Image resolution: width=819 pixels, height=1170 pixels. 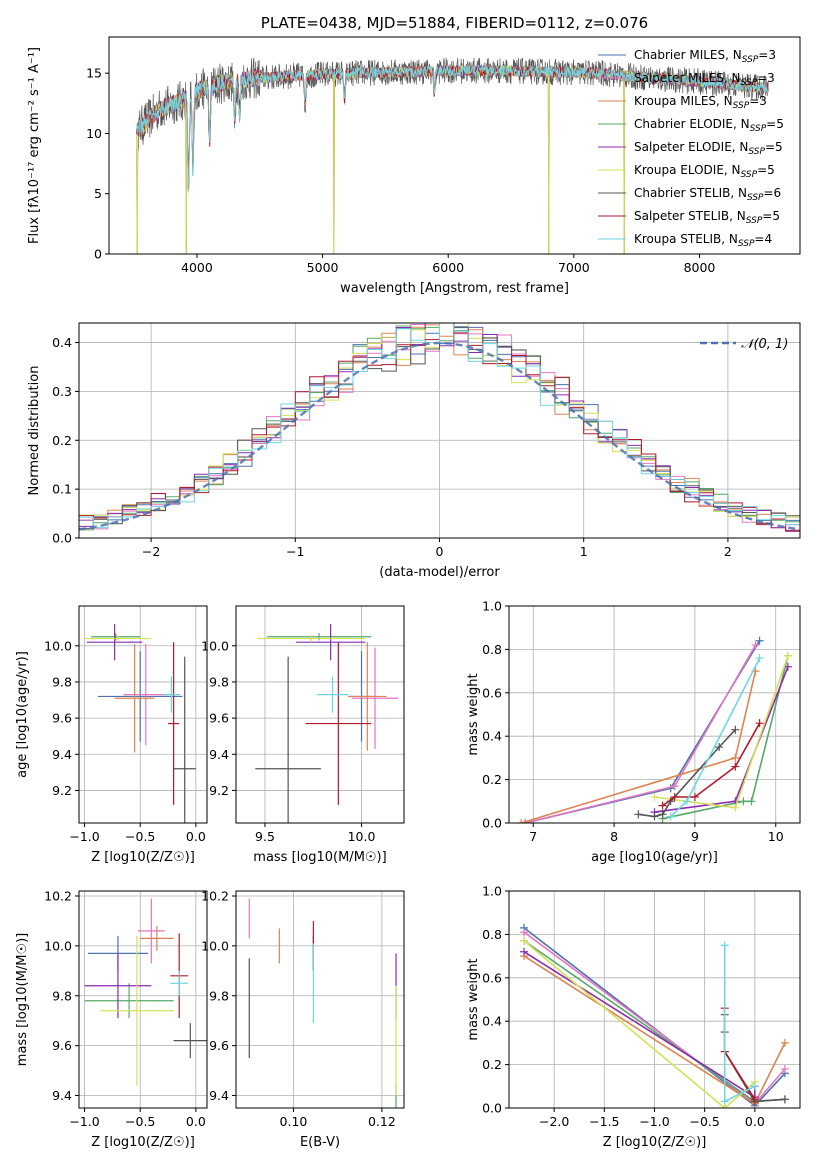 What do you see at coordinates (759, 640) in the screenshot?
I see `weight-marker-miles_chabrier` at bounding box center [759, 640].